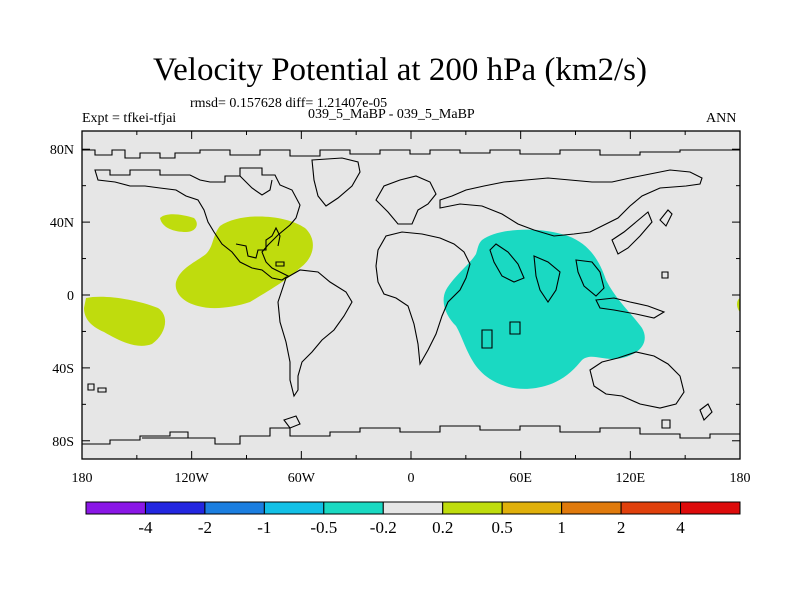  Describe the element at coordinates (62, 223) in the screenshot. I see `y-tick-label: 40N` at that location.